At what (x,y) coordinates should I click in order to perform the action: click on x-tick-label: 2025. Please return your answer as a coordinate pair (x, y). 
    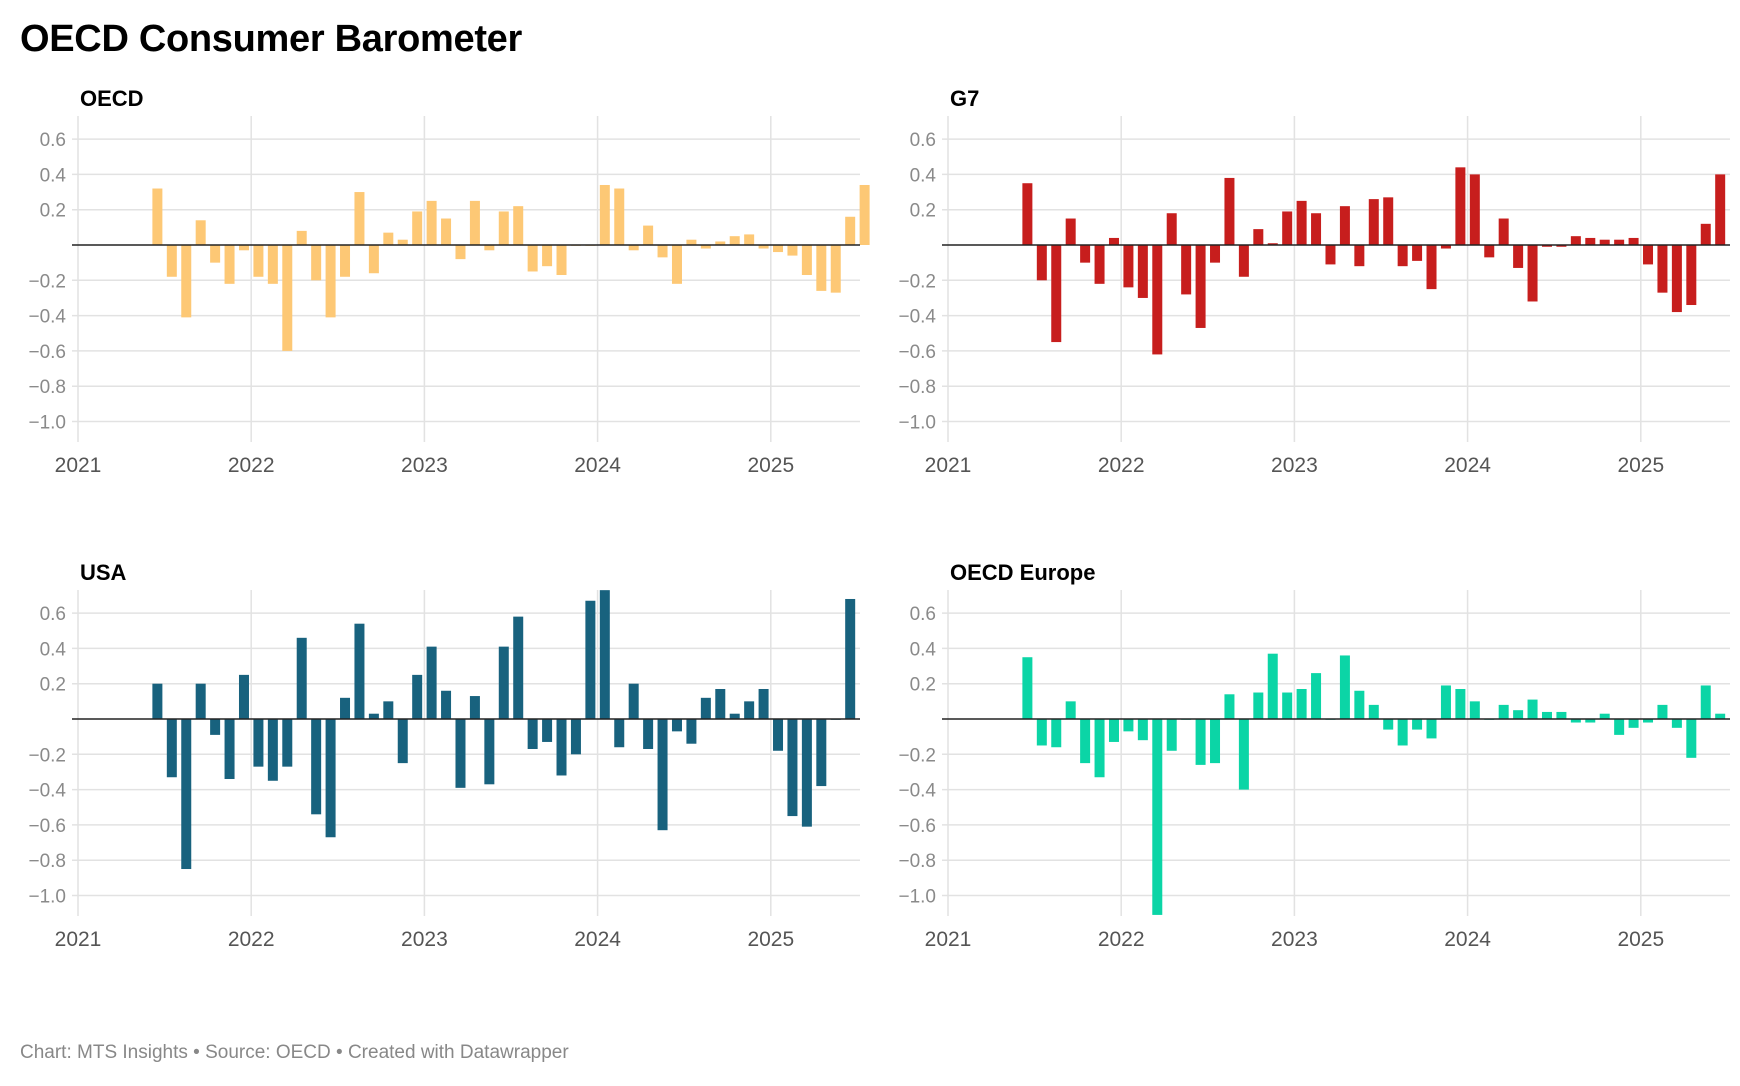
    Looking at the image, I should click on (1640, 939).